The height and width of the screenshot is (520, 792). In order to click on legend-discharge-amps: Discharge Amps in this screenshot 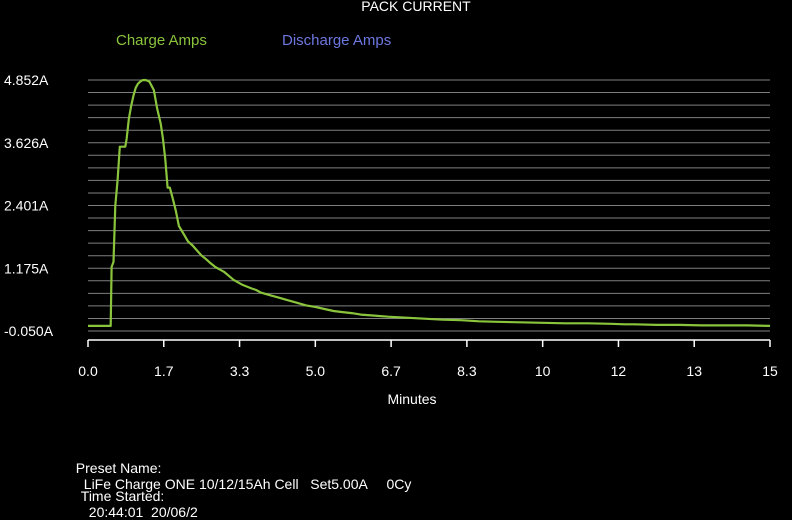, I will do `click(336, 40)`.